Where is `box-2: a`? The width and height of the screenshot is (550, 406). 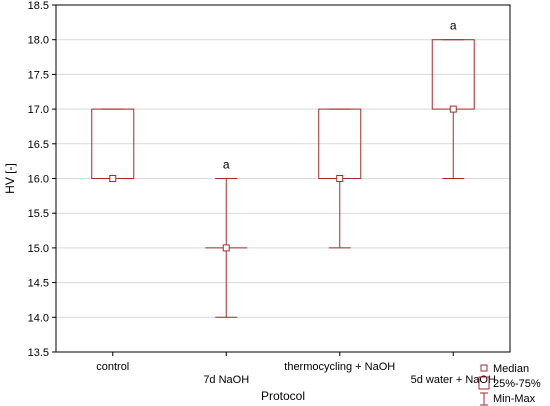
box-2: a is located at coordinates (226, 238).